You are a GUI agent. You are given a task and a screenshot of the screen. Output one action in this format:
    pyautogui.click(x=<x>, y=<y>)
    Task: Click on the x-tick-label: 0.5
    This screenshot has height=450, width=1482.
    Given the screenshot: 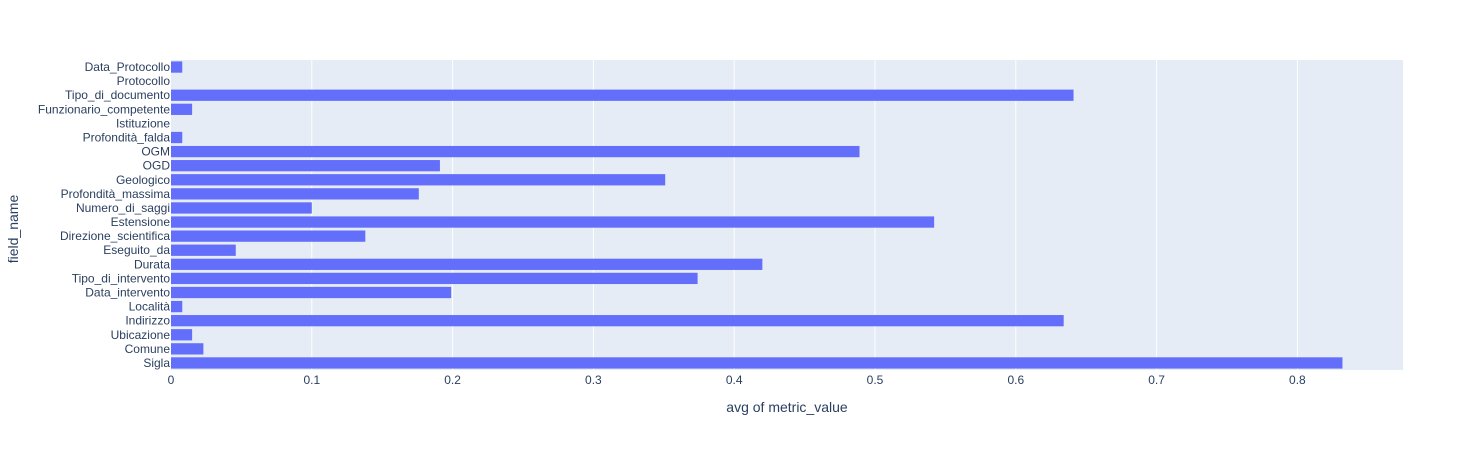 What is the action you would take?
    pyautogui.click(x=875, y=380)
    